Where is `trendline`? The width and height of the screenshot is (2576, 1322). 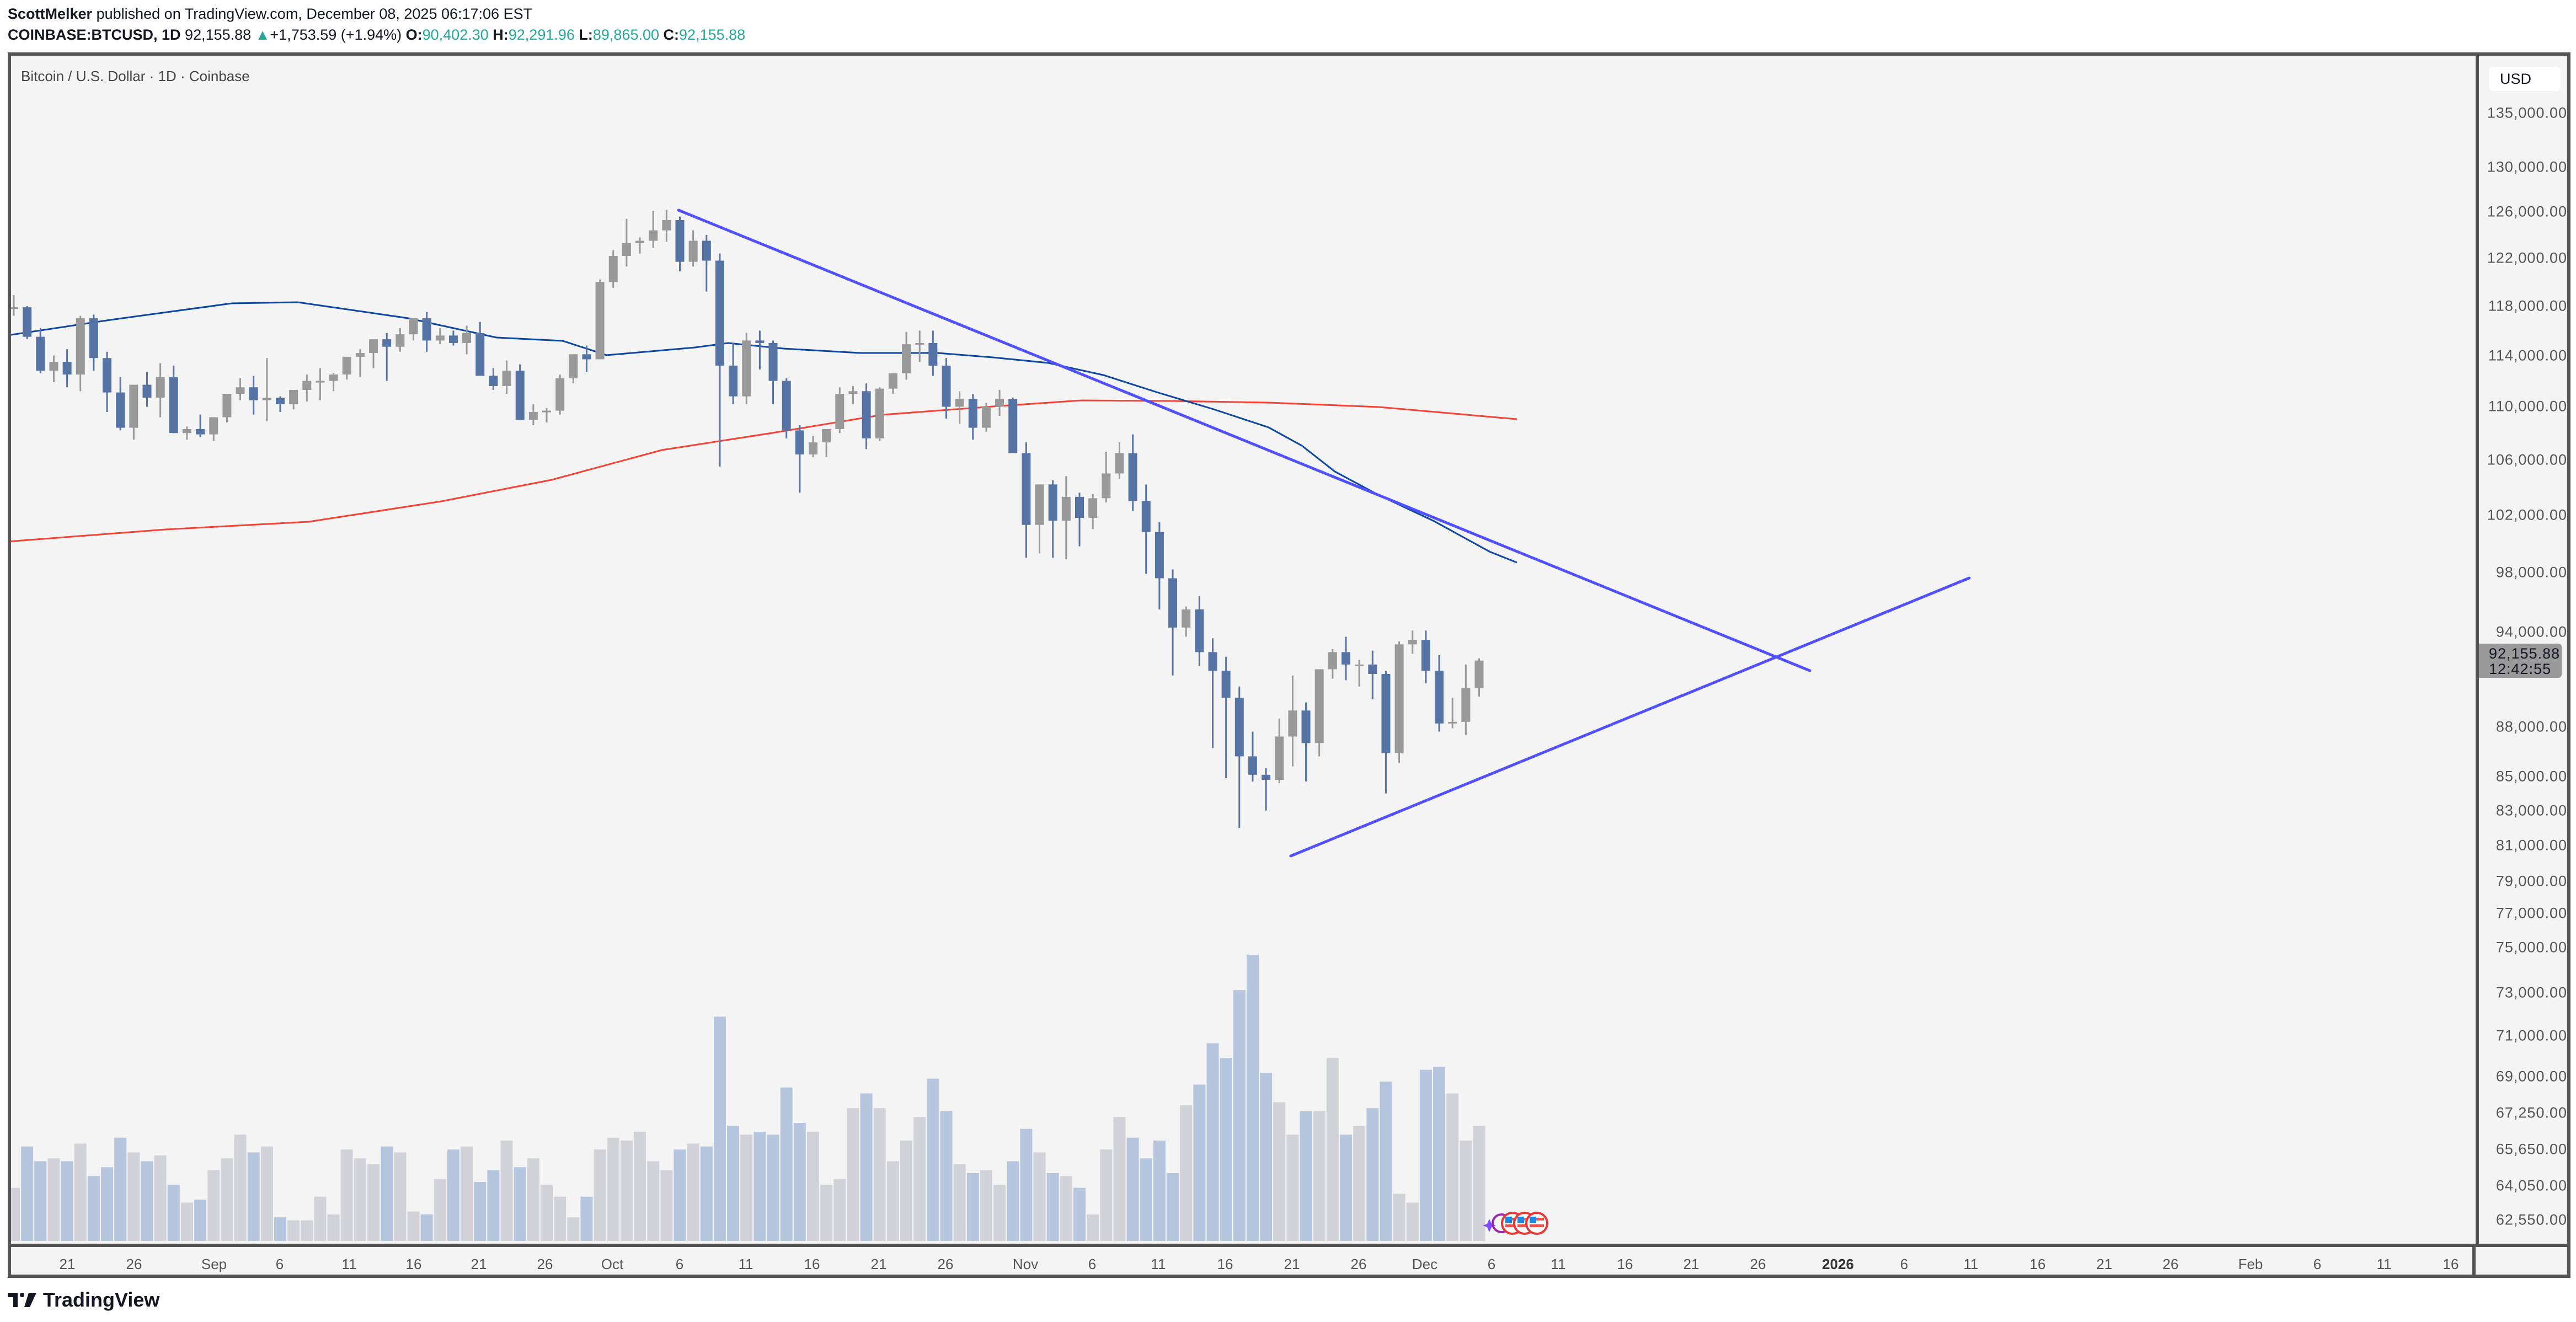 trendline is located at coordinates (1630, 717).